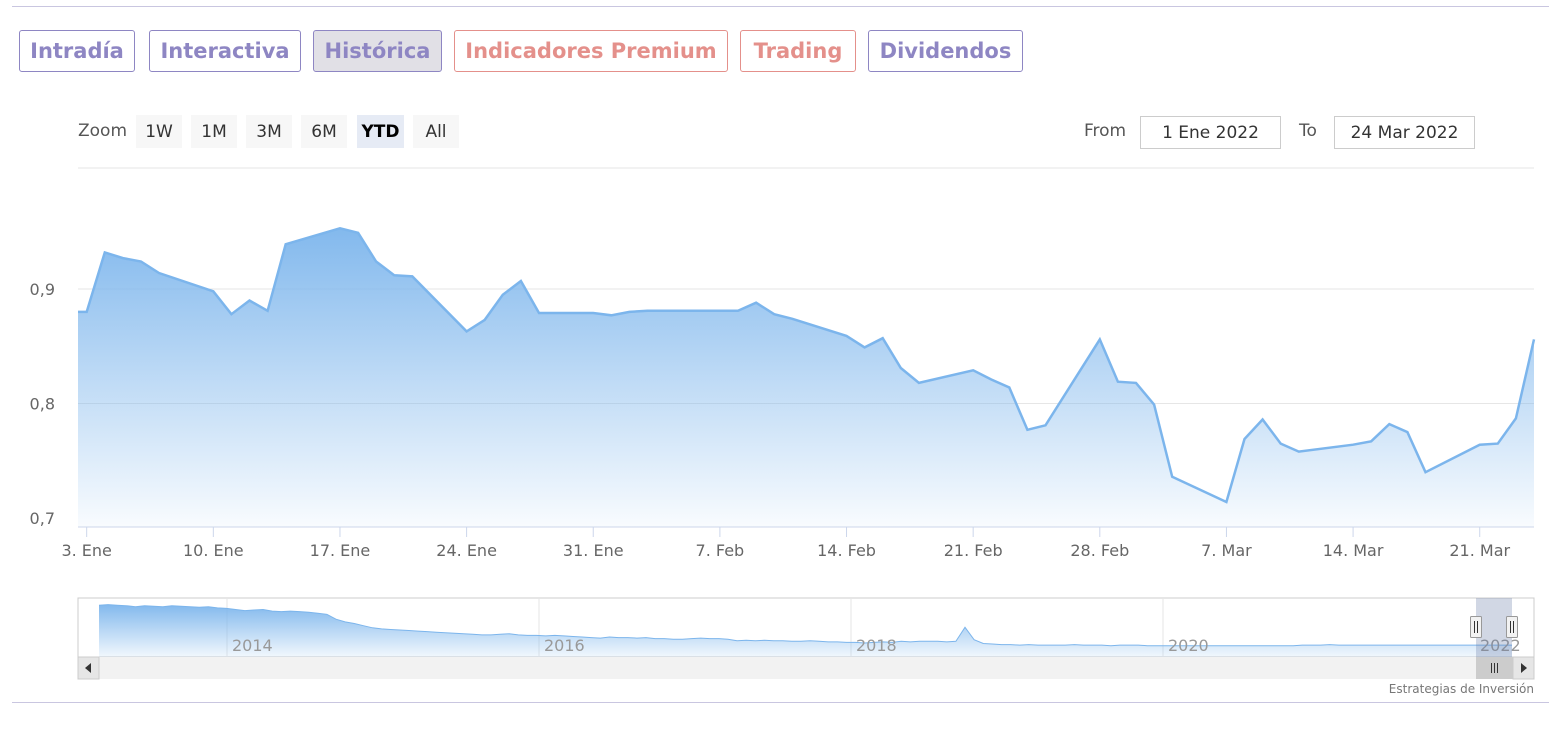 This screenshot has width=1557, height=732. I want to click on tab-intradia: Intradía, so click(77, 51).